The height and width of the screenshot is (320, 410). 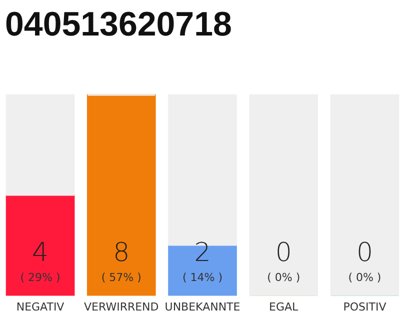 What do you see at coordinates (121, 253) in the screenshot?
I see `data-label: 8` at bounding box center [121, 253].